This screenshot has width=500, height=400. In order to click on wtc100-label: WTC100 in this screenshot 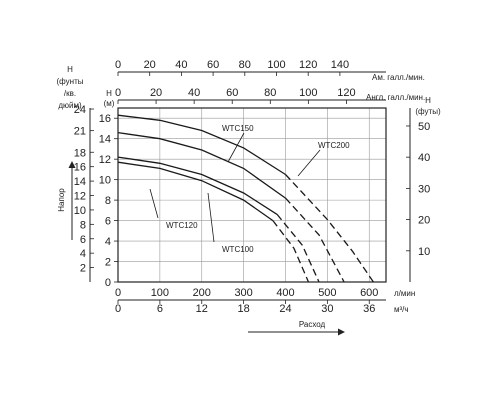, I will do `click(238, 249)`.